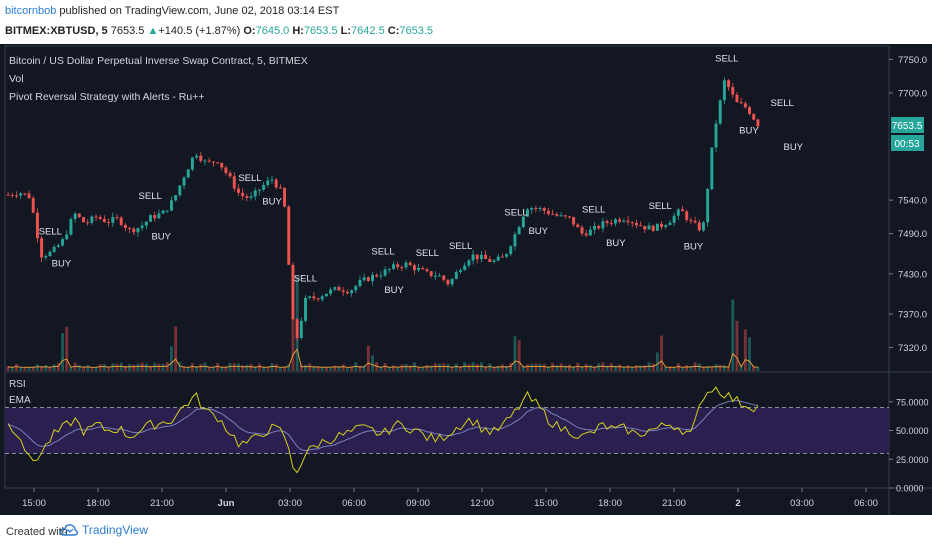  What do you see at coordinates (16, 79) in the screenshot?
I see `vol-label: Vol` at bounding box center [16, 79].